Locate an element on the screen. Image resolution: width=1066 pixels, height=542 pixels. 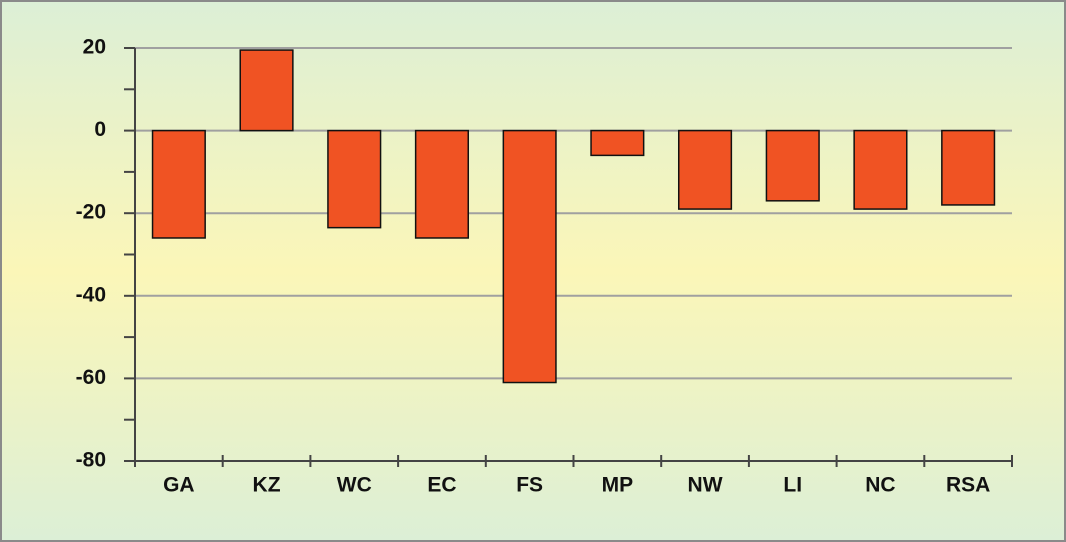
y-tick-label: 20 is located at coordinates (94, 47).